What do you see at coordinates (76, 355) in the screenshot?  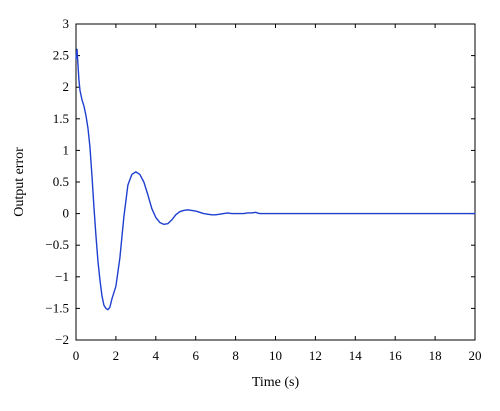 I see `x-tick-label: 0` at bounding box center [76, 355].